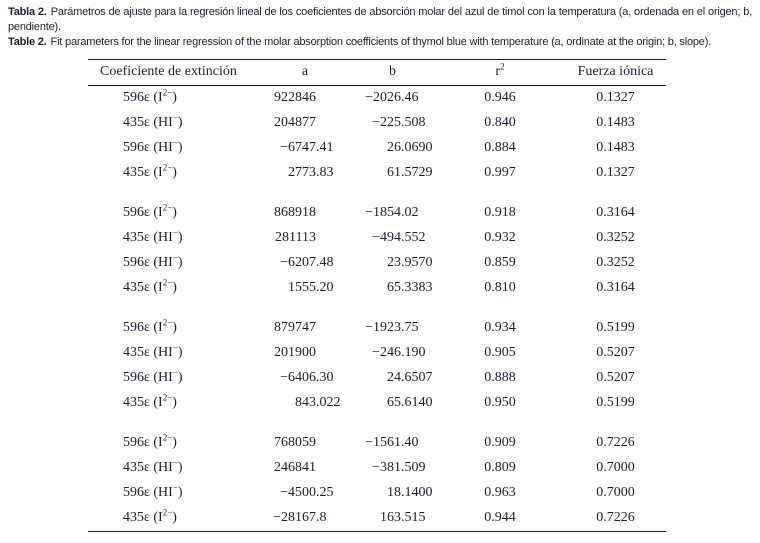 The width and height of the screenshot is (760, 543). I want to click on b-value-frac: .75, so click(410, 328).